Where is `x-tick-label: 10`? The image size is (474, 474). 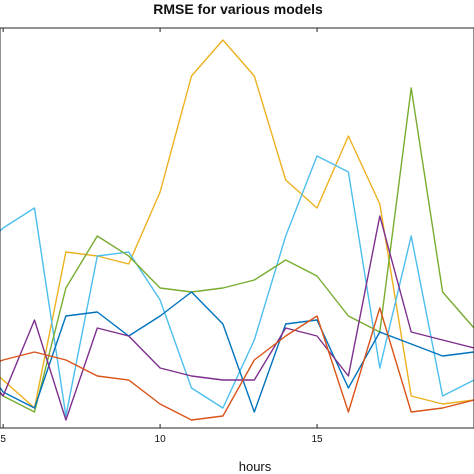 x-tick-label: 10 is located at coordinates (161, 439).